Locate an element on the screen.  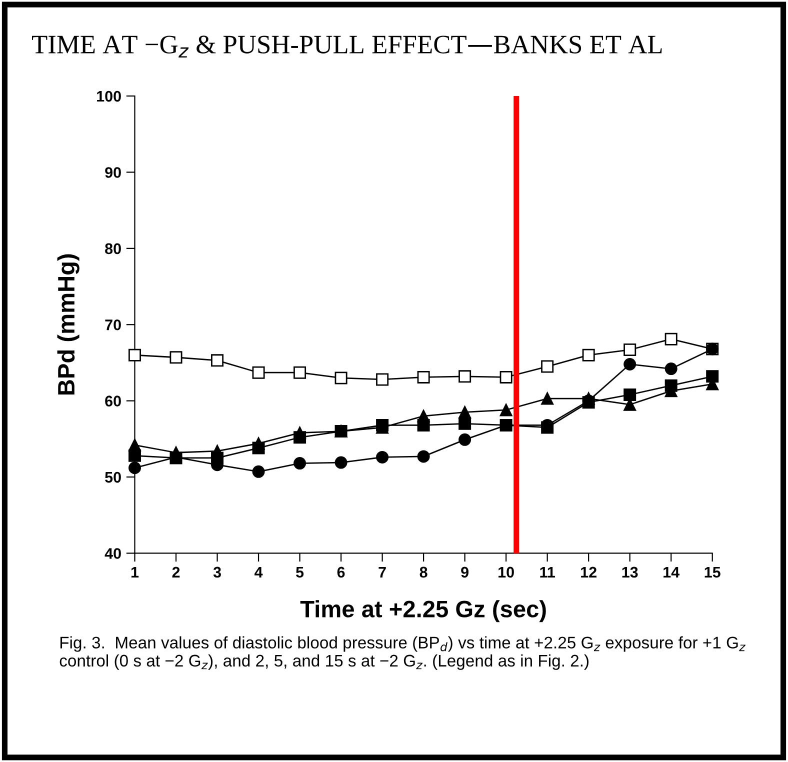
x-tick-label: 10 is located at coordinates (506, 572).